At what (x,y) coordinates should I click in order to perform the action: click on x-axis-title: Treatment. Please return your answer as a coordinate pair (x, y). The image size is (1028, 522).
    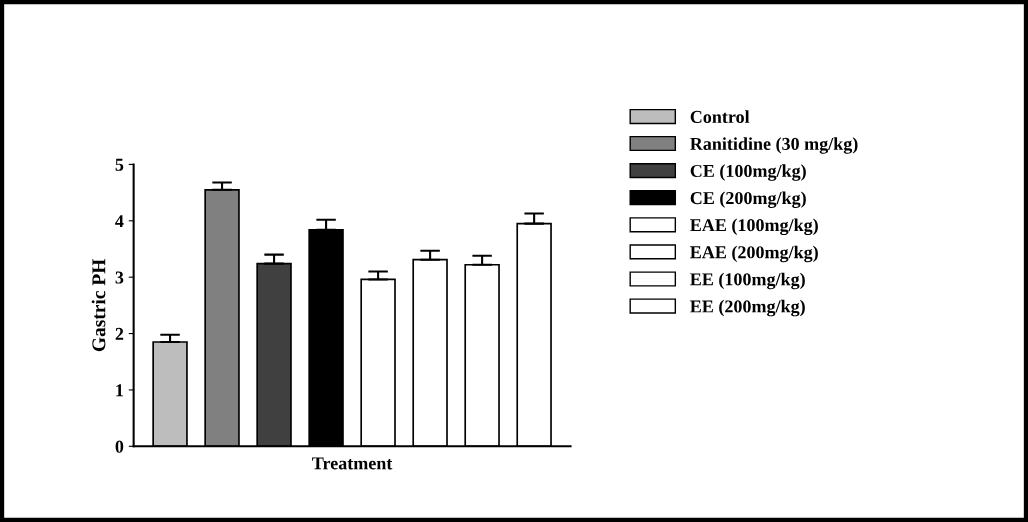
    Looking at the image, I should click on (352, 463).